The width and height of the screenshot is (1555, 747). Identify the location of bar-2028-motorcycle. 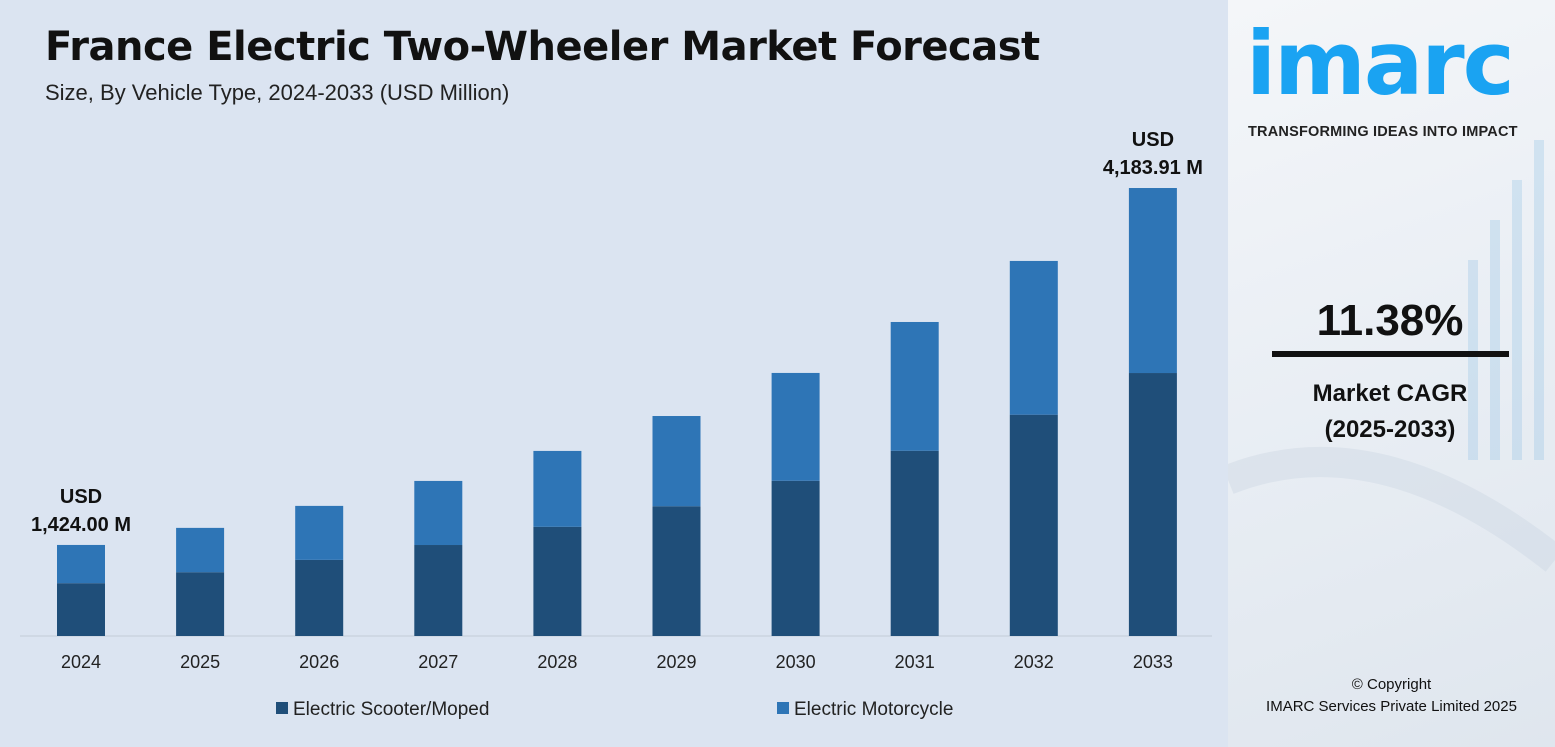
(557, 488).